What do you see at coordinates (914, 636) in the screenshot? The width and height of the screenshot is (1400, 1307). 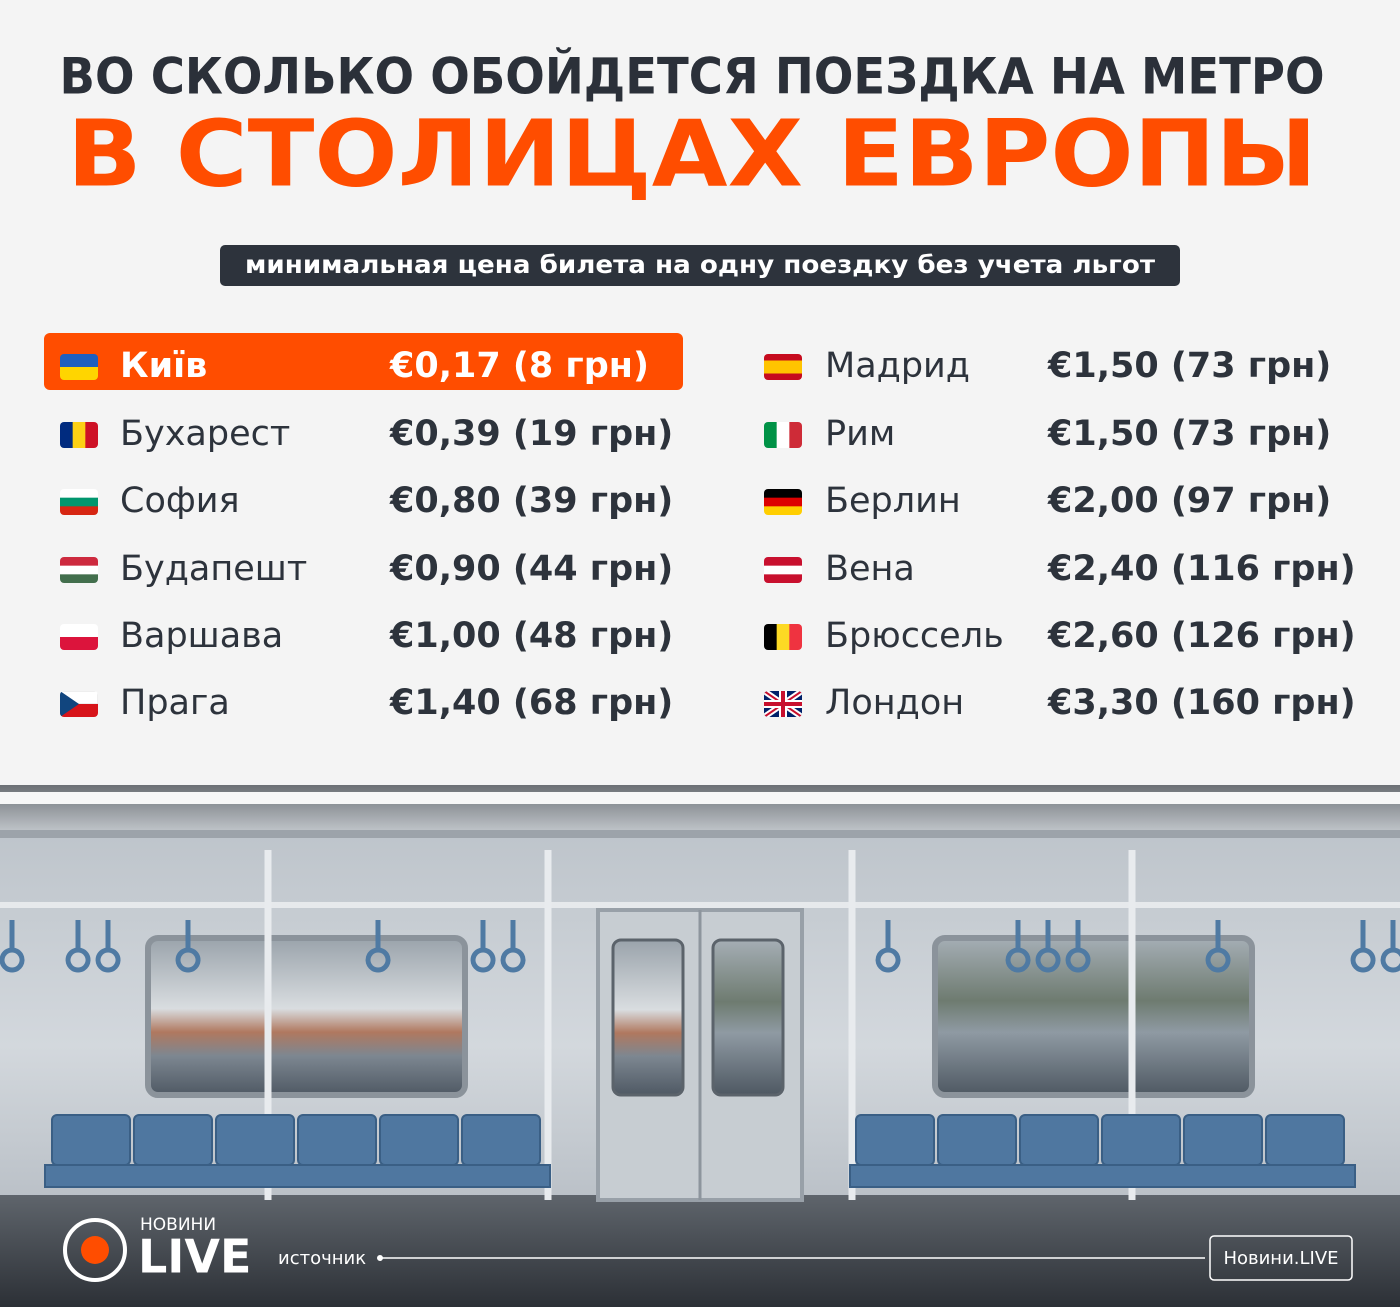 I see `city-name: Брюссель` at bounding box center [914, 636].